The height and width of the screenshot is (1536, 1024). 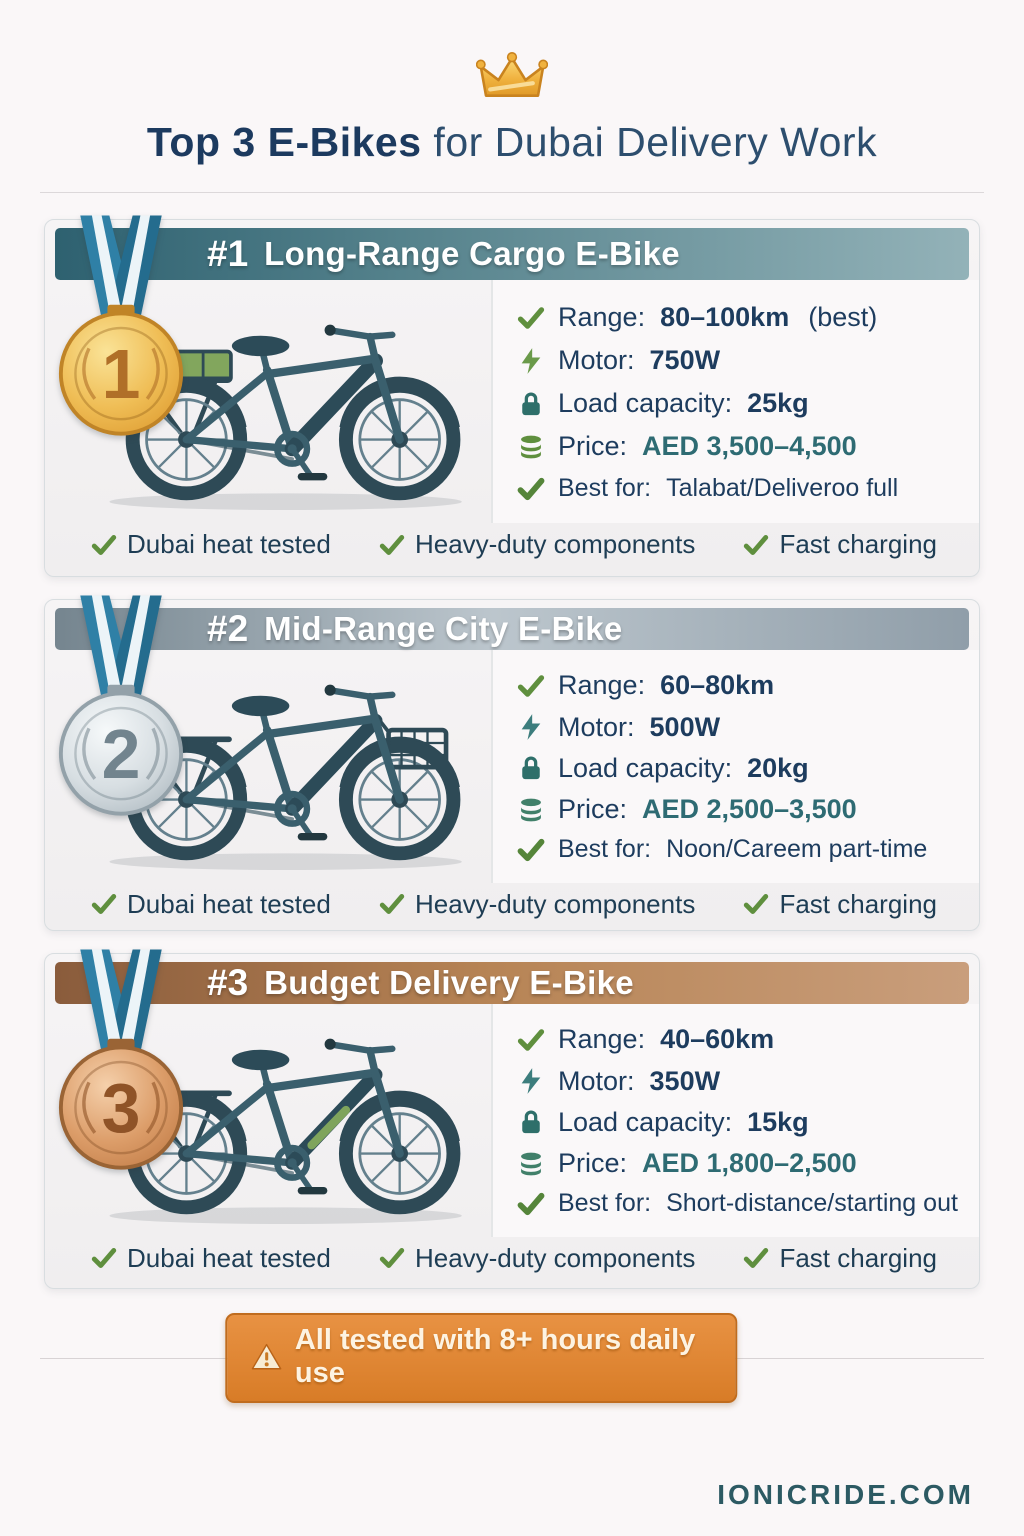 What do you see at coordinates (744, 809) in the screenshot?
I see `spec-price: Price: AED 2,500–3,500` at bounding box center [744, 809].